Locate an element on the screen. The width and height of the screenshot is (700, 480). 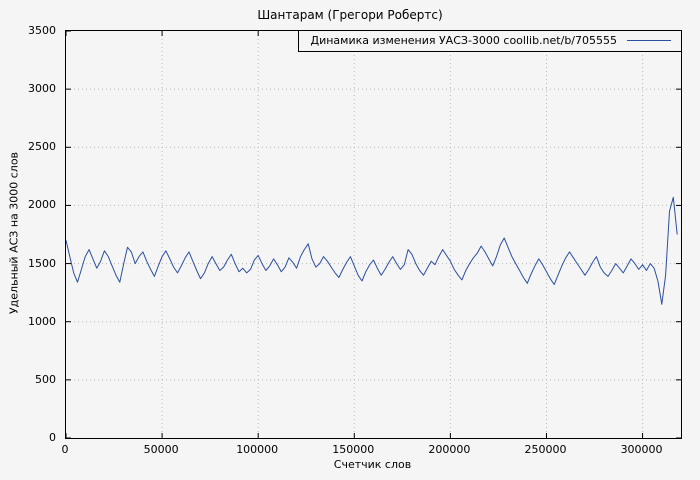
x-tick-label: 150000 is located at coordinates (353, 449).